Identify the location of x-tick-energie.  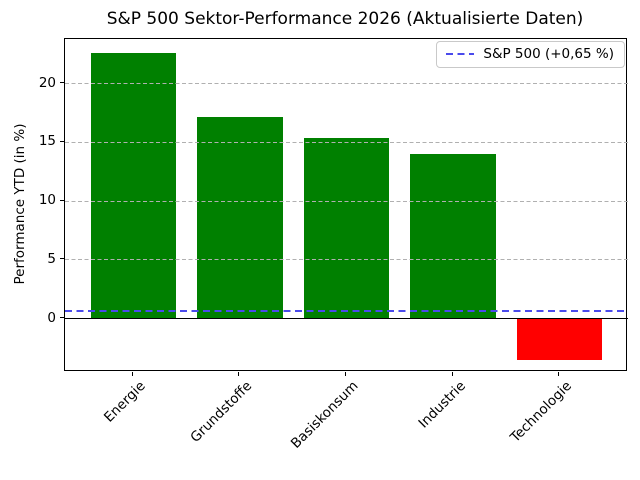
(132, 374).